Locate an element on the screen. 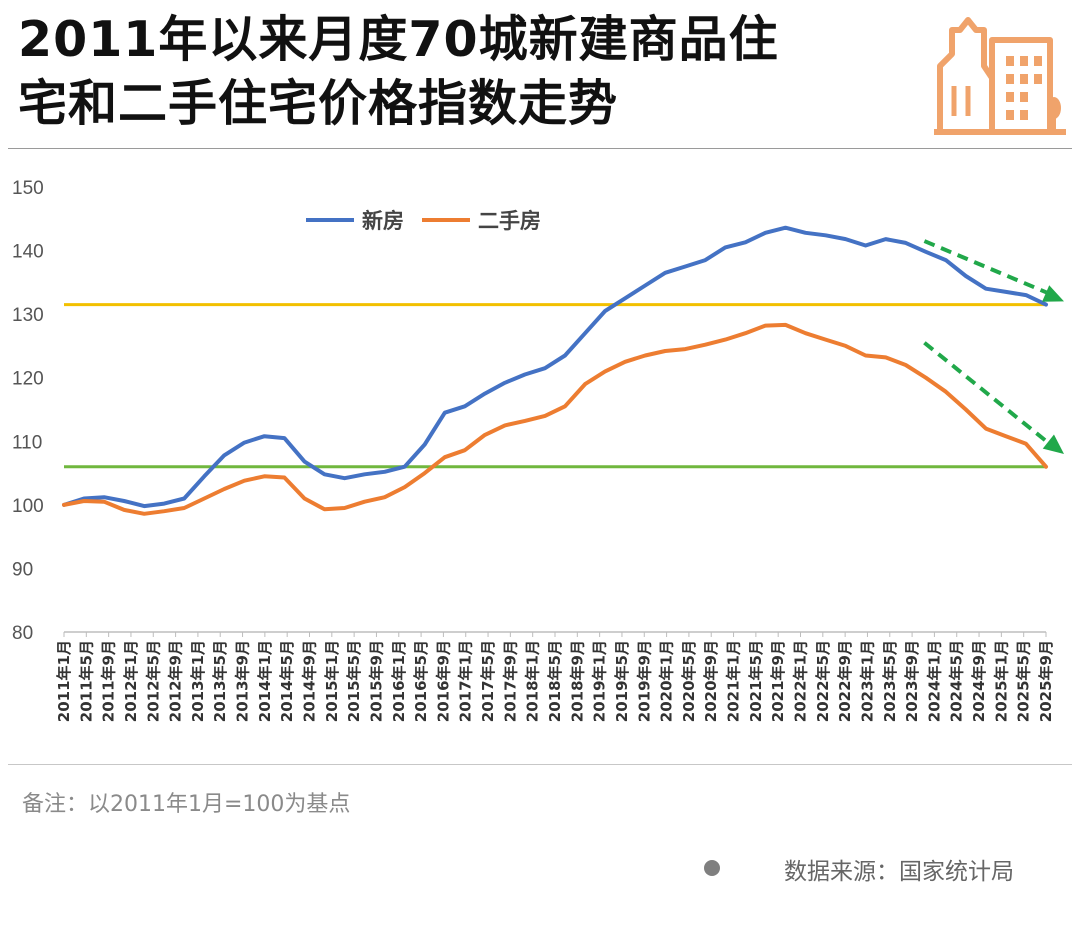 This screenshot has height=926, width=1080. x-tick-label: 2013年9月 is located at coordinates (243, 681).